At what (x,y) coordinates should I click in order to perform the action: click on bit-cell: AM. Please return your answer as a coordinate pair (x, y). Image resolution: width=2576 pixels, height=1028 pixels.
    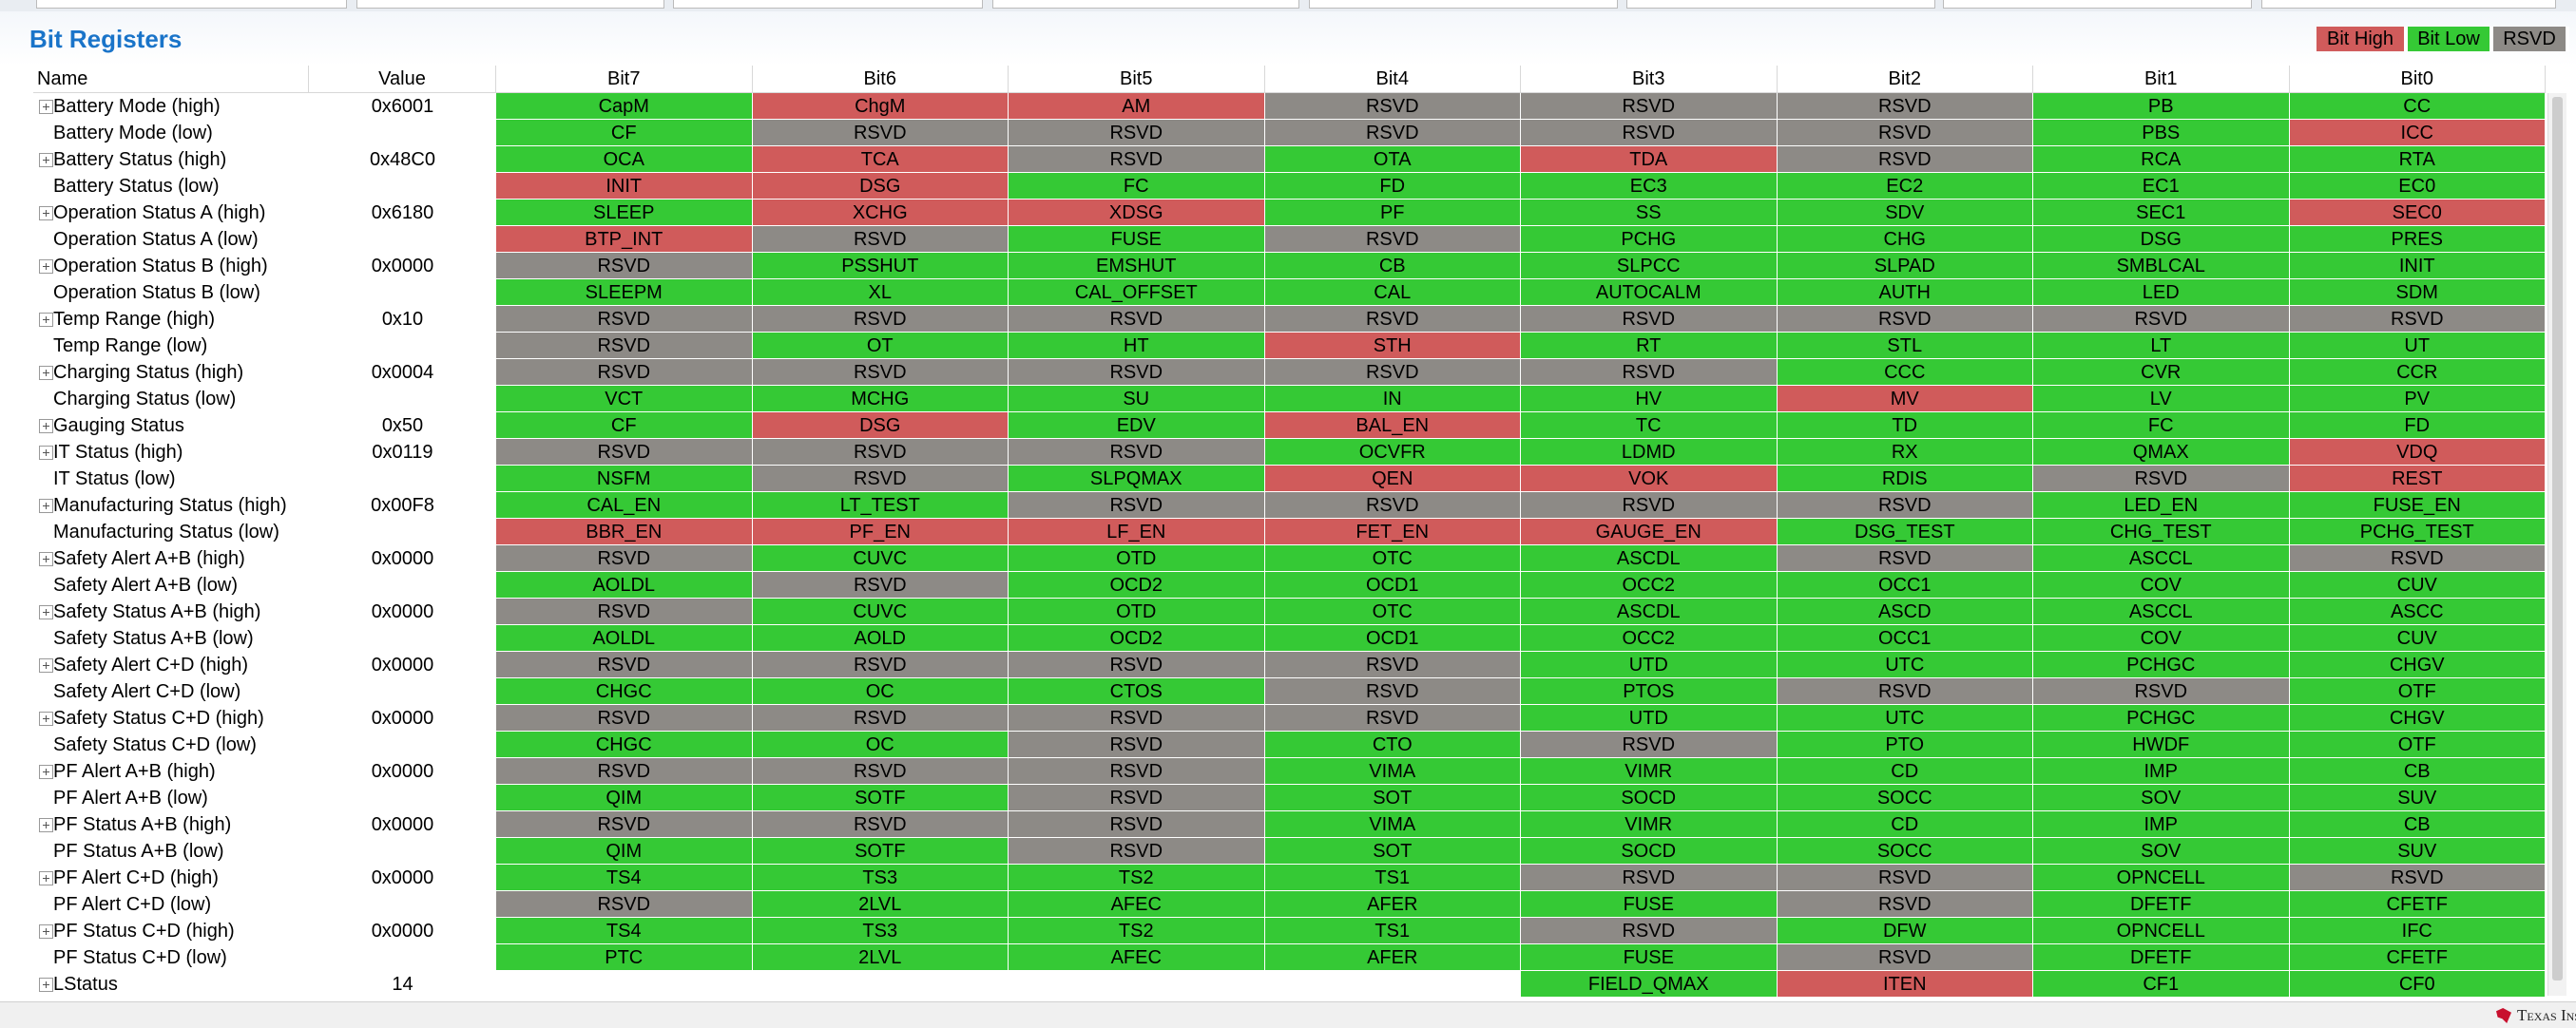
    Looking at the image, I should click on (1137, 106).